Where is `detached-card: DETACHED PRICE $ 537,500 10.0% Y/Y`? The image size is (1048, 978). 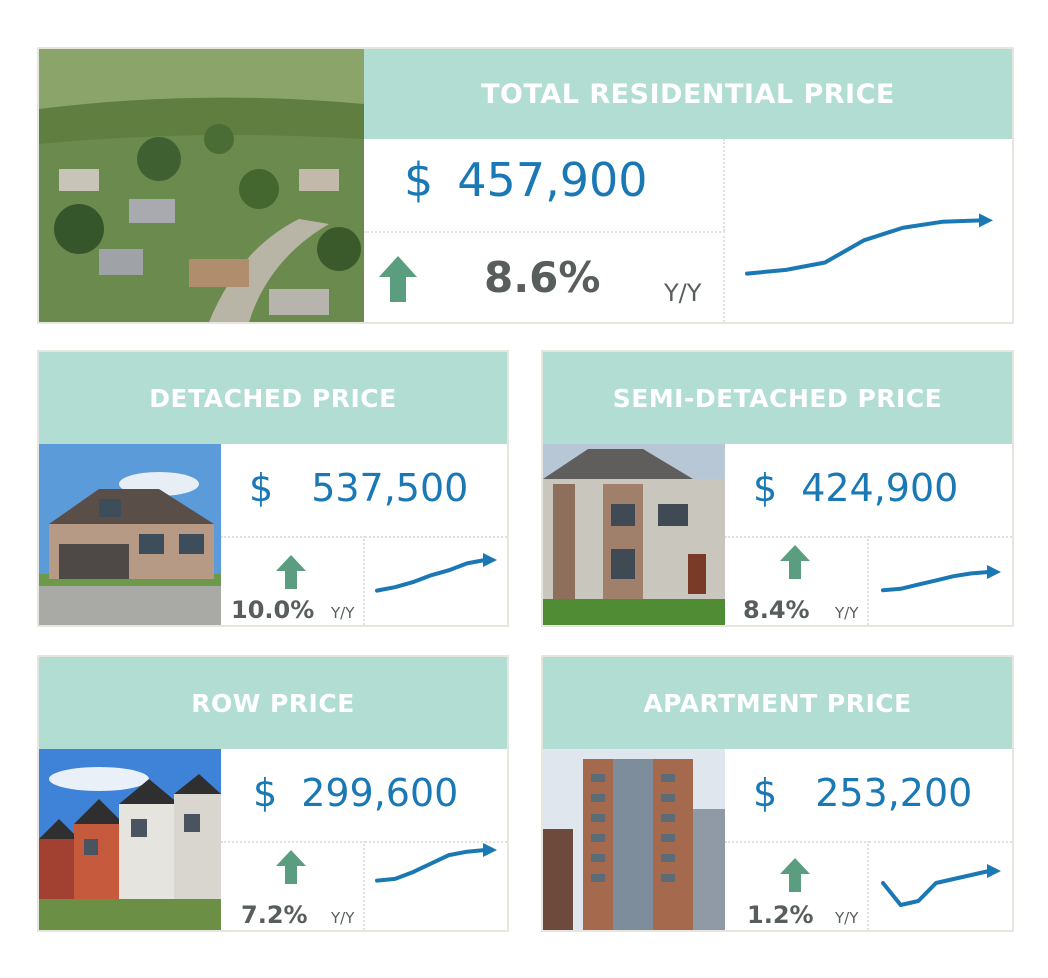 detached-card: DETACHED PRICE $ 537,500 10.0% Y/Y is located at coordinates (273, 488).